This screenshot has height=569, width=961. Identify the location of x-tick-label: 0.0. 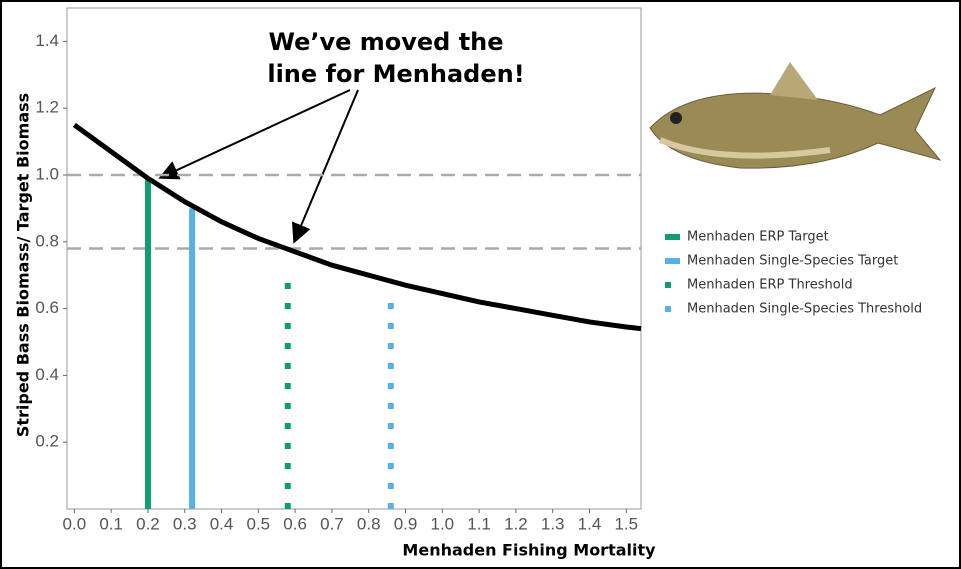
(75, 523).